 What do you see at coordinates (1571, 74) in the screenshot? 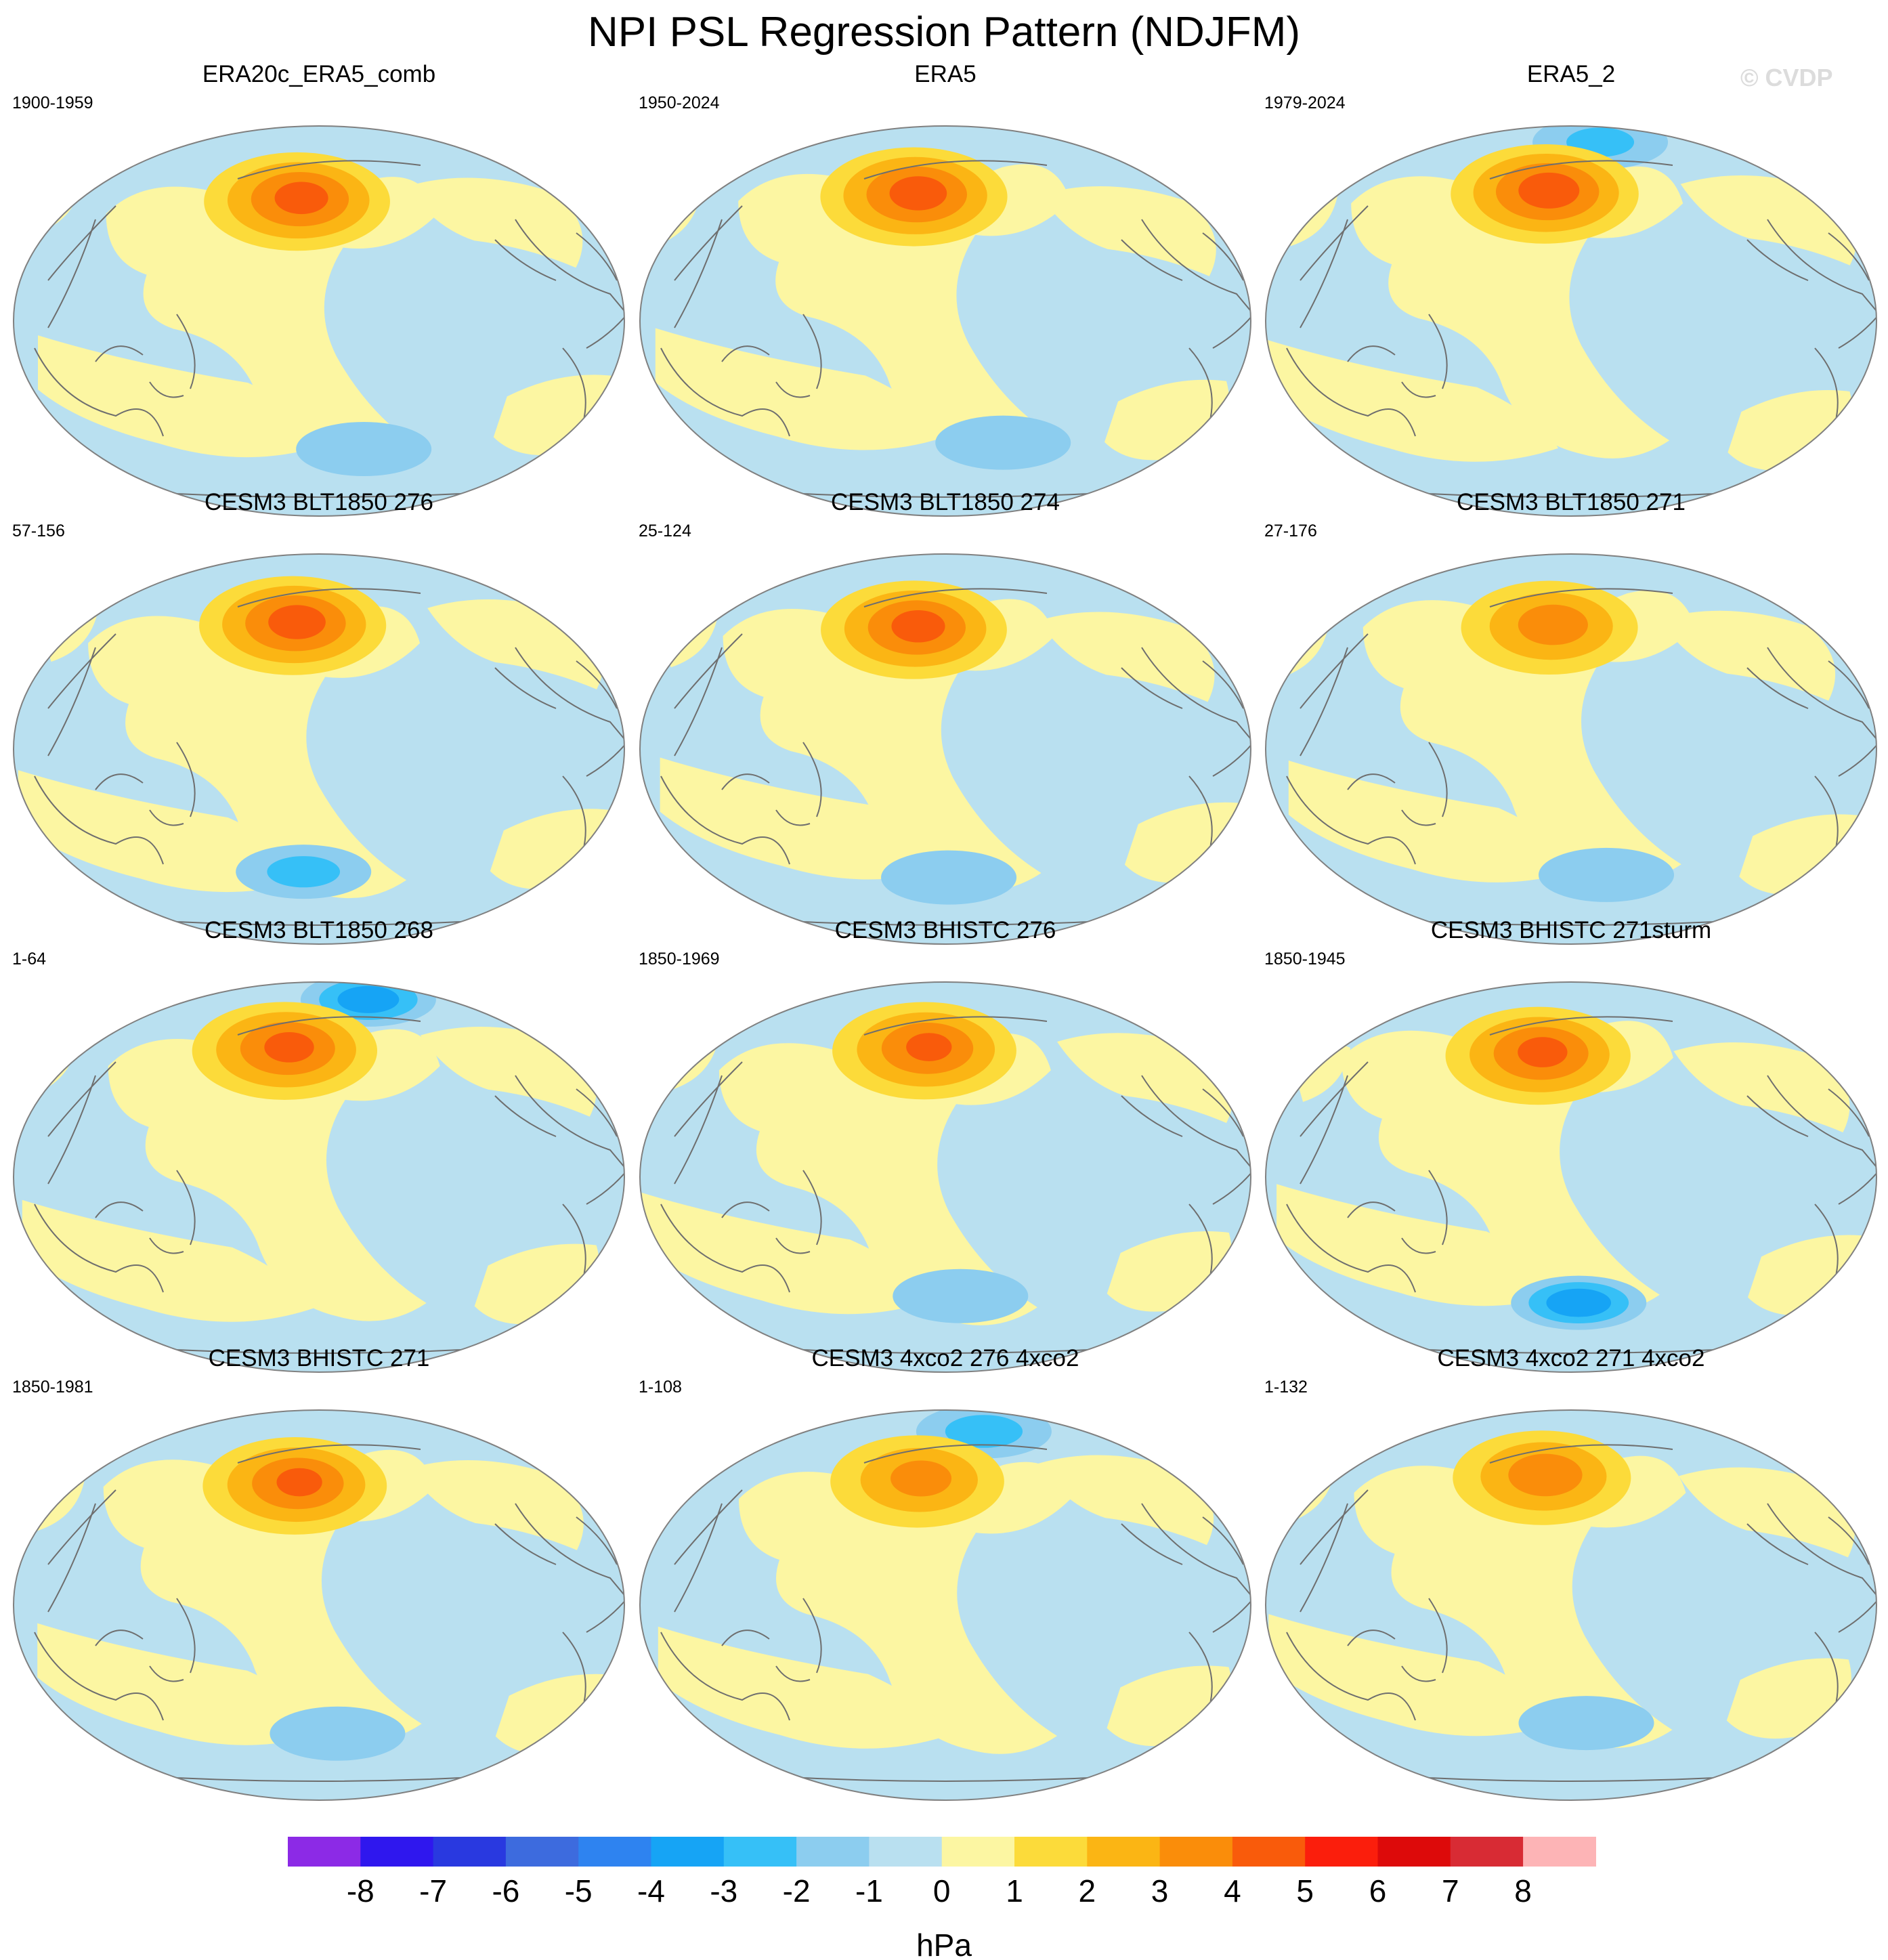
I see `panel-title: ERA5_2` at bounding box center [1571, 74].